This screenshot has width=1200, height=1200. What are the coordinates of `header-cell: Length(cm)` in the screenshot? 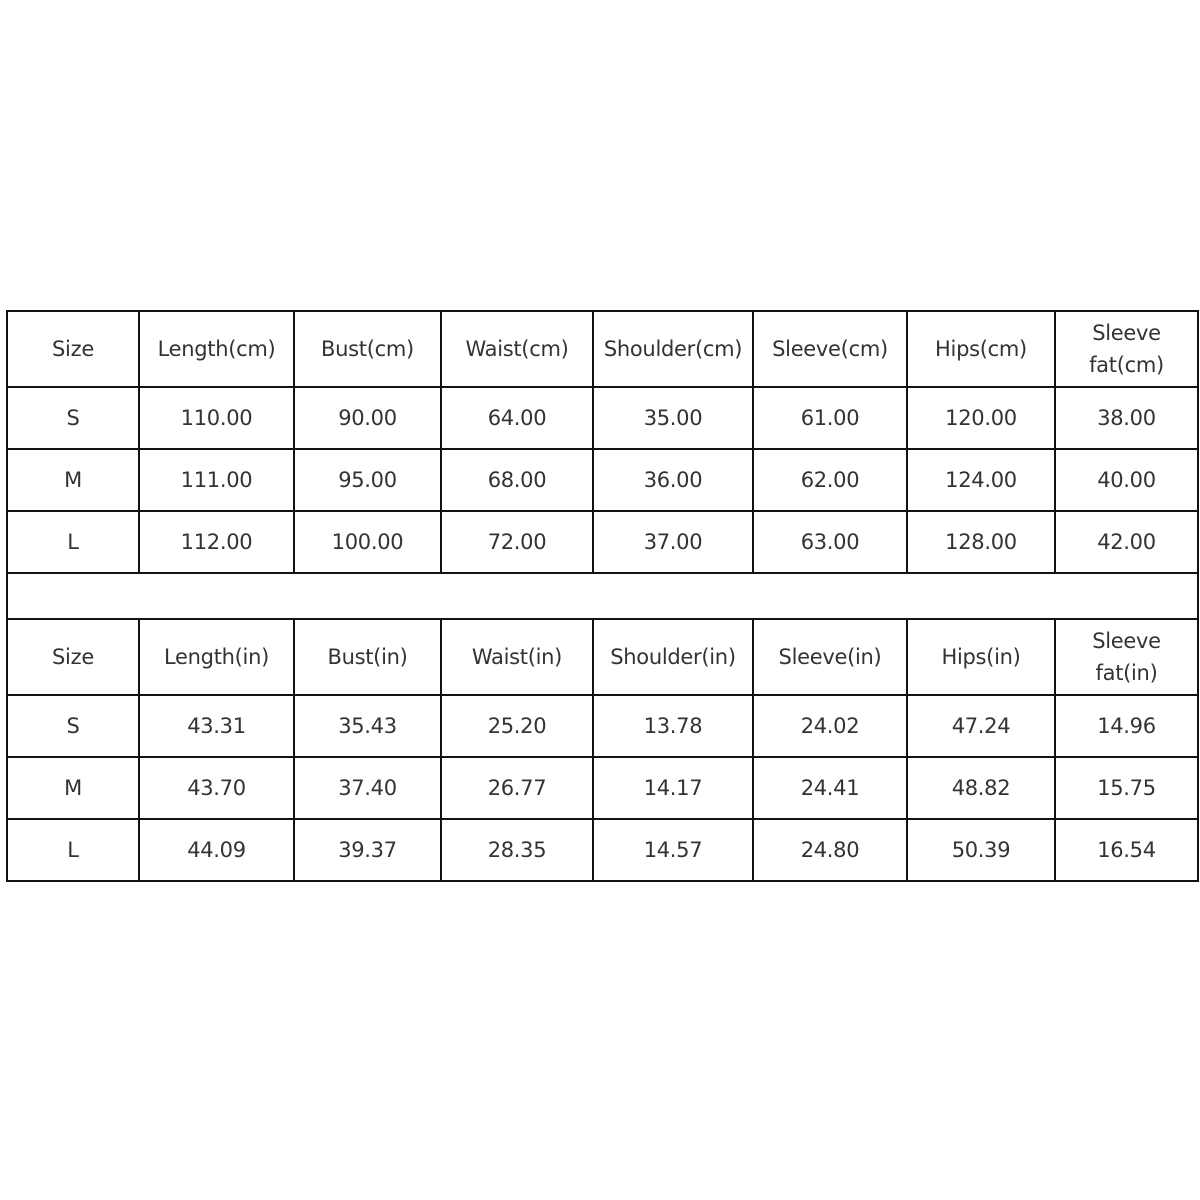 It's located at (216, 349).